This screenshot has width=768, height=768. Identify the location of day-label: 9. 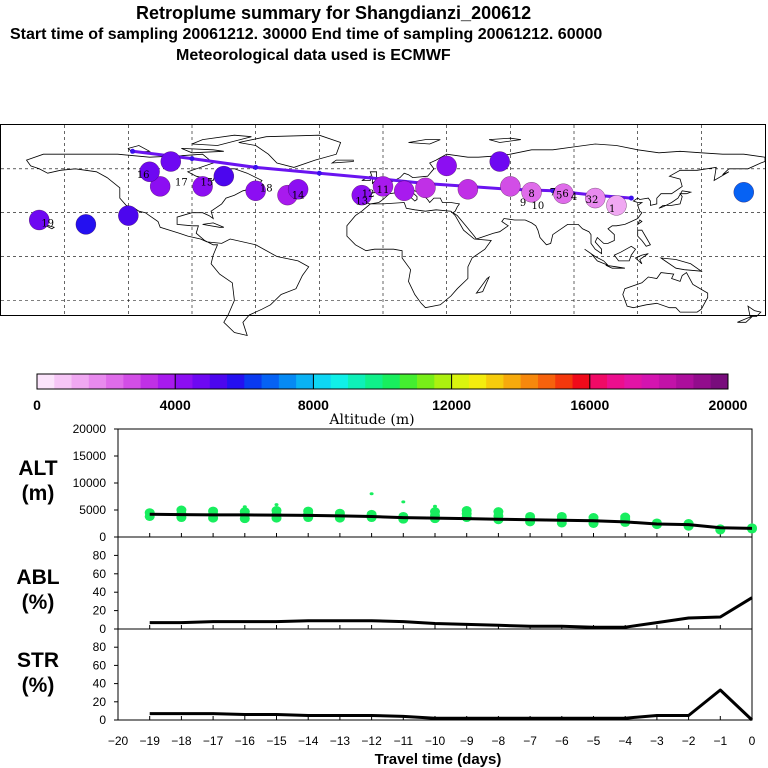
(523, 203).